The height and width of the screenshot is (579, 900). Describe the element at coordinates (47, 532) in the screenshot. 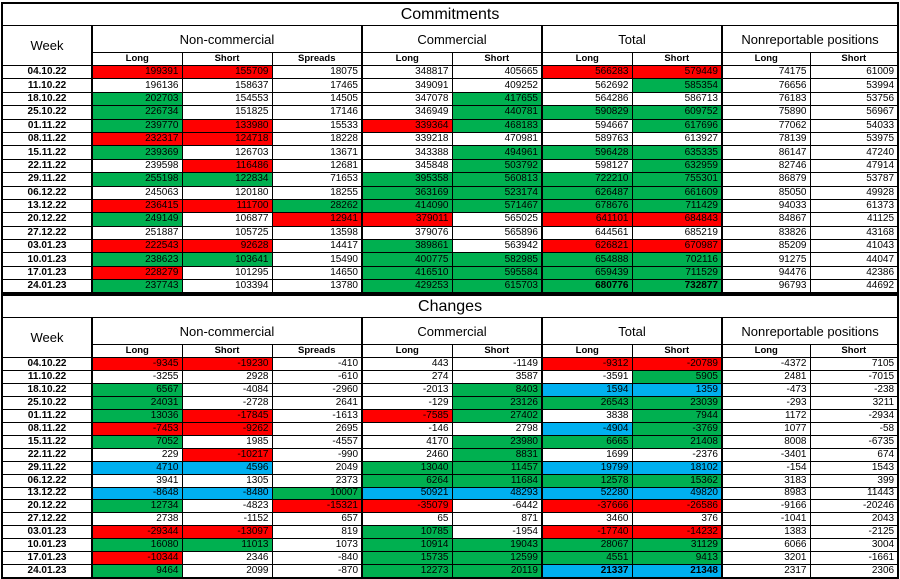

I see `week-cell: 03.01.23` at that location.